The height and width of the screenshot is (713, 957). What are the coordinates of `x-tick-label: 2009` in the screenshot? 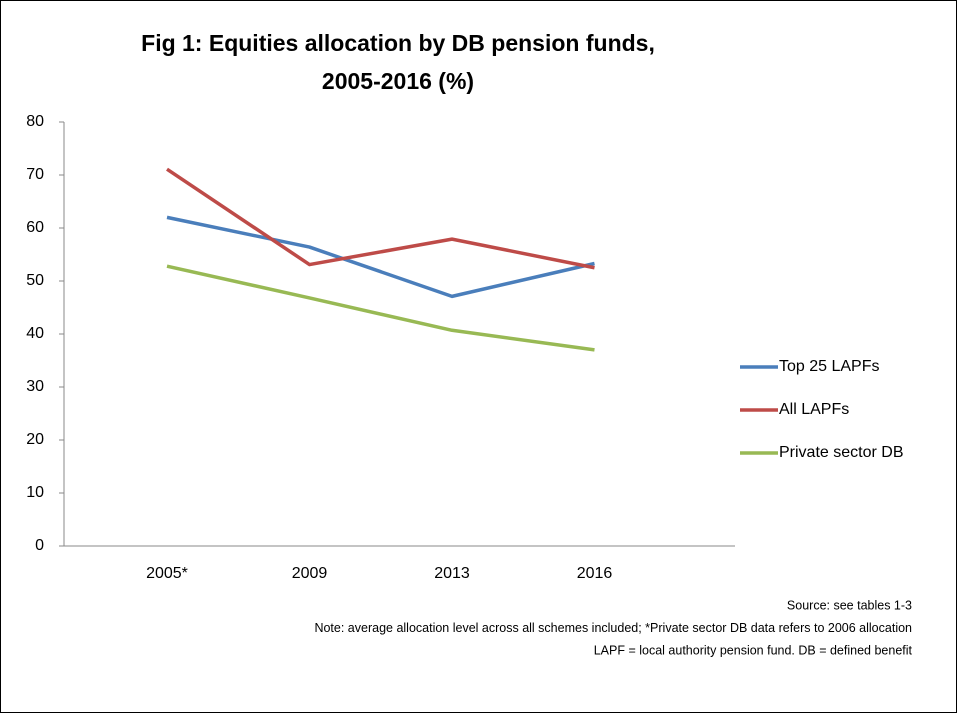 It's located at (310, 573).